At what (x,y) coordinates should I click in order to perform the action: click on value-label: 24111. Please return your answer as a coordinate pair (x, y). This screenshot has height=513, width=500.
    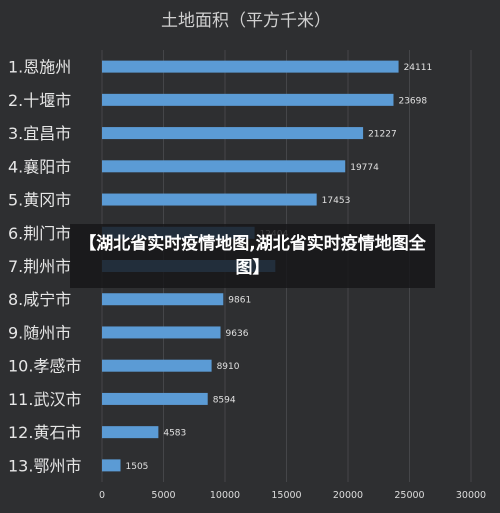
    Looking at the image, I should click on (418, 68).